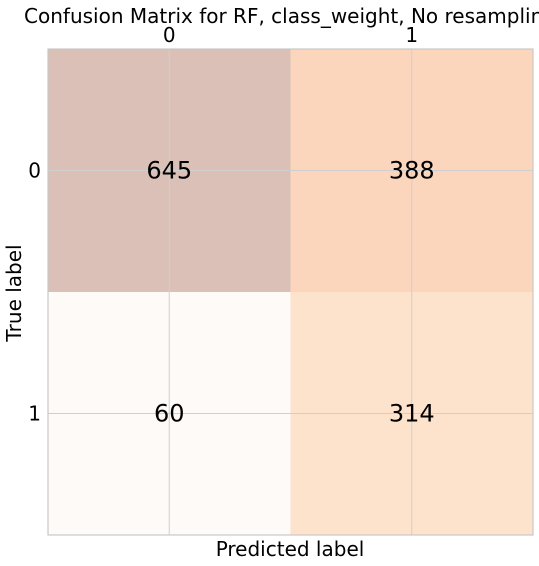 This screenshot has height=566, width=539. What do you see at coordinates (290, 549) in the screenshot?
I see `x-axis-label: Predicted label` at bounding box center [290, 549].